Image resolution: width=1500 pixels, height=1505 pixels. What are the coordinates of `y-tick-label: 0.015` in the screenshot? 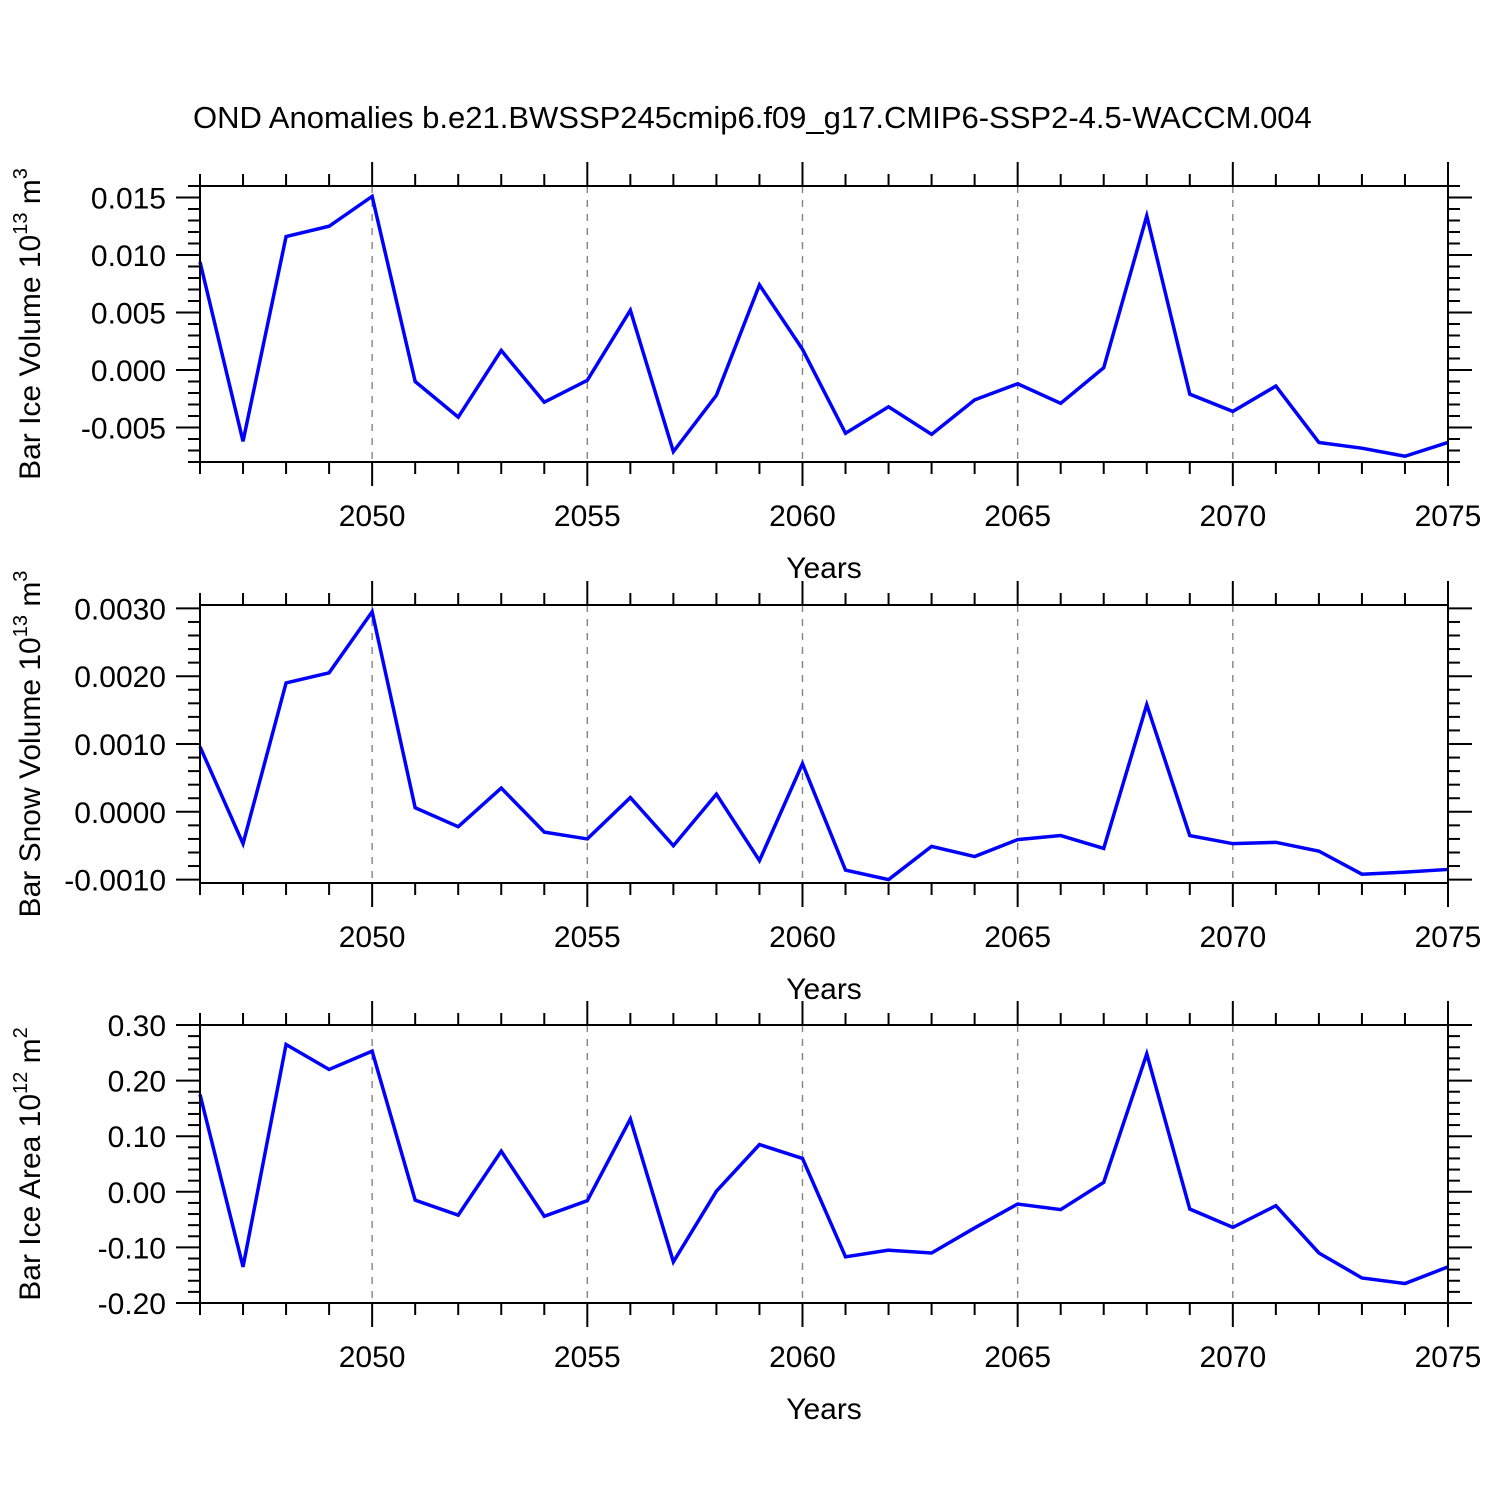 It's located at (128, 199).